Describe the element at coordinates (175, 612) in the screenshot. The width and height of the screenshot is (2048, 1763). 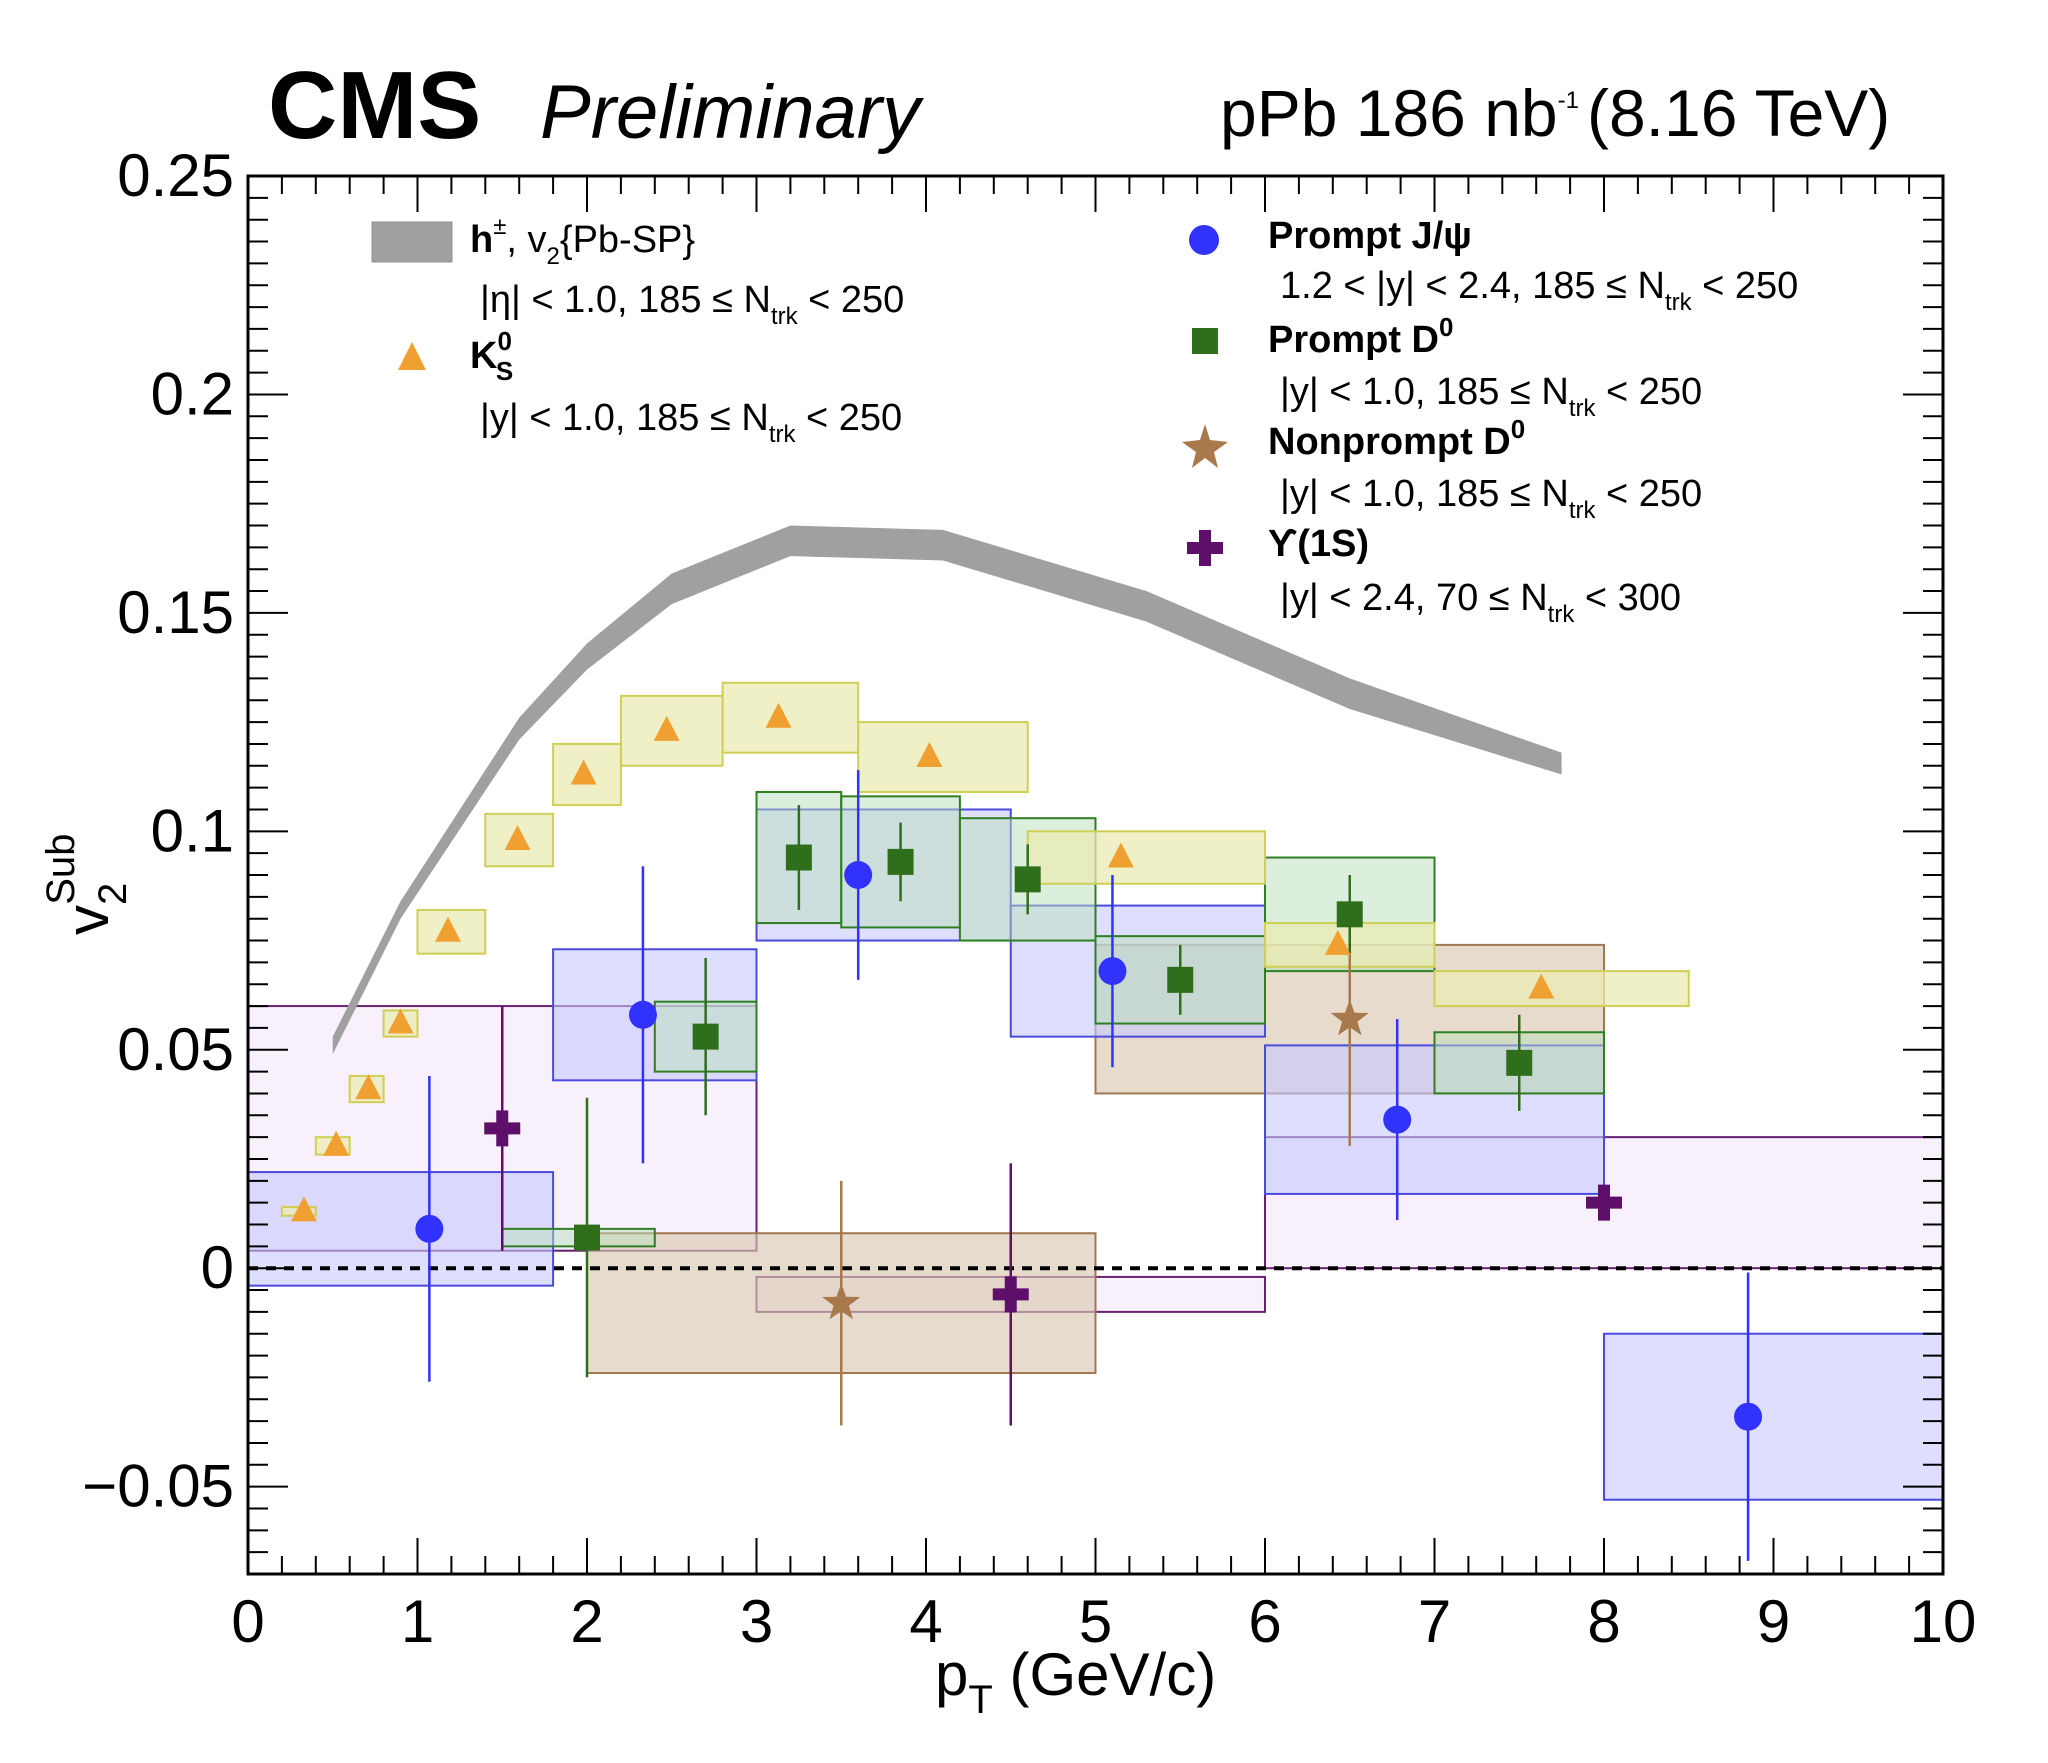
I see `y-tick-label: 0.15` at that location.